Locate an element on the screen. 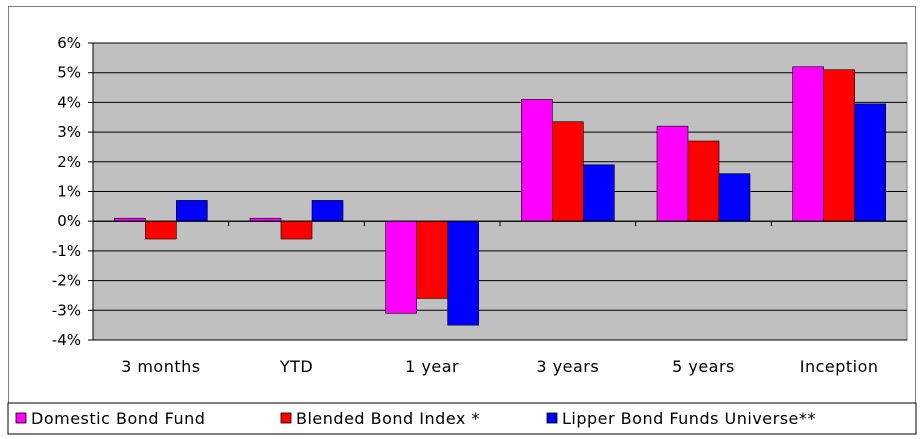 Image resolution: width=923 pixels, height=439 pixels. y-tick-label: 4% is located at coordinates (69, 102).